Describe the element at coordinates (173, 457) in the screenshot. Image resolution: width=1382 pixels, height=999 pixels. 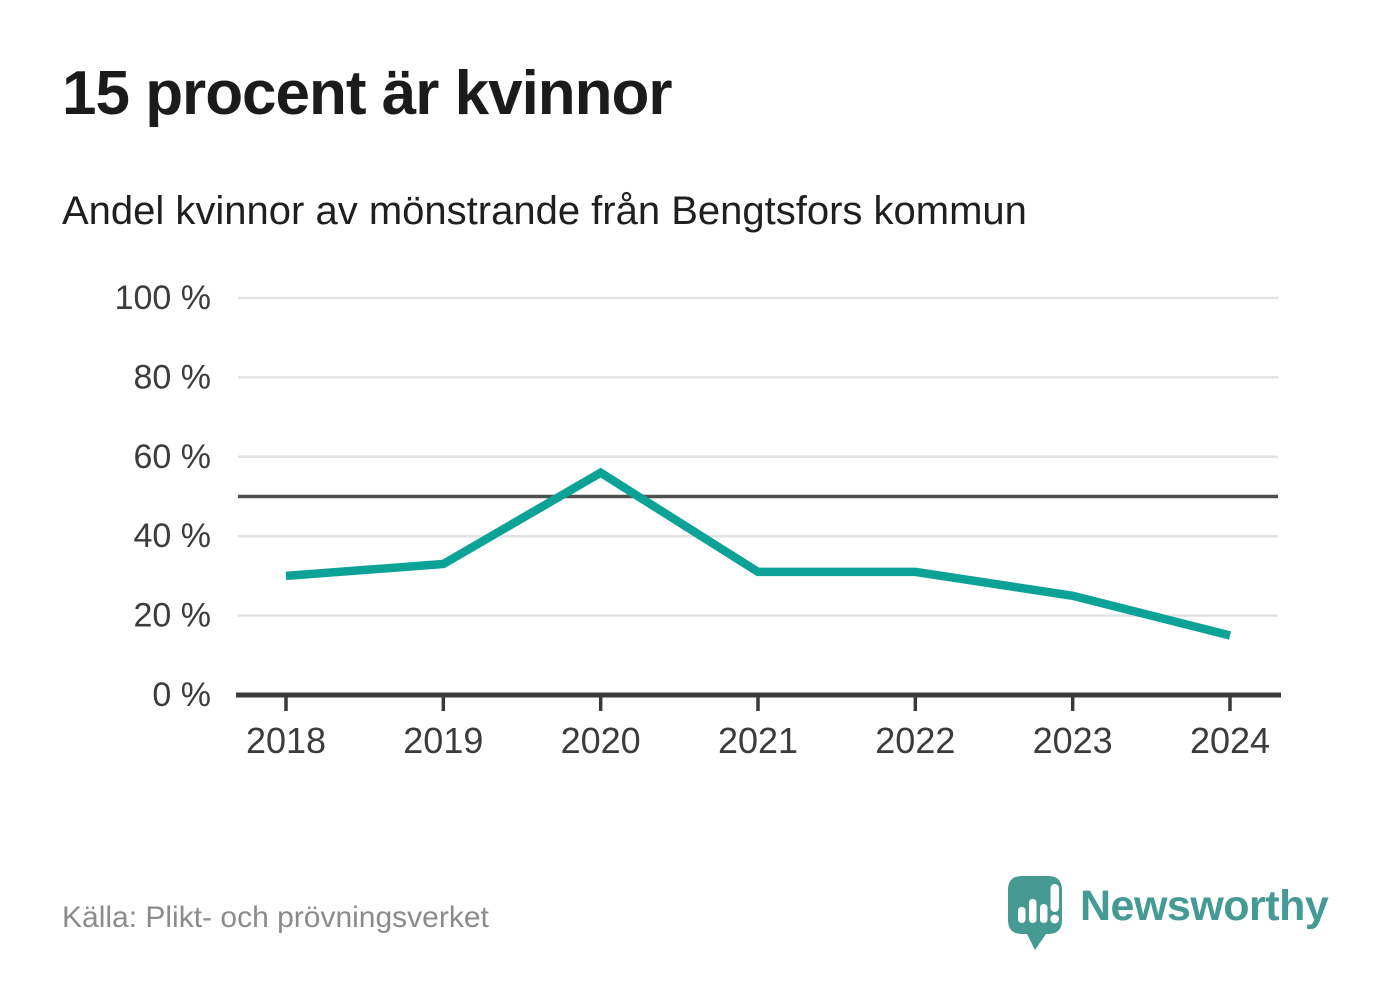
I see `y-axis-label: 60 %` at that location.